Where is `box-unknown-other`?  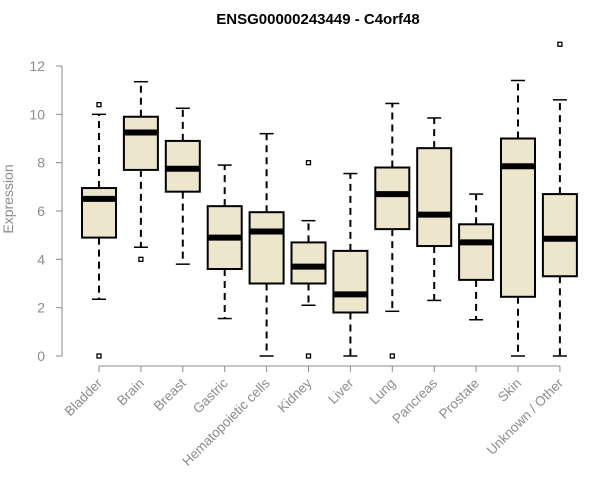
box-unknown-other is located at coordinates (559, 199).